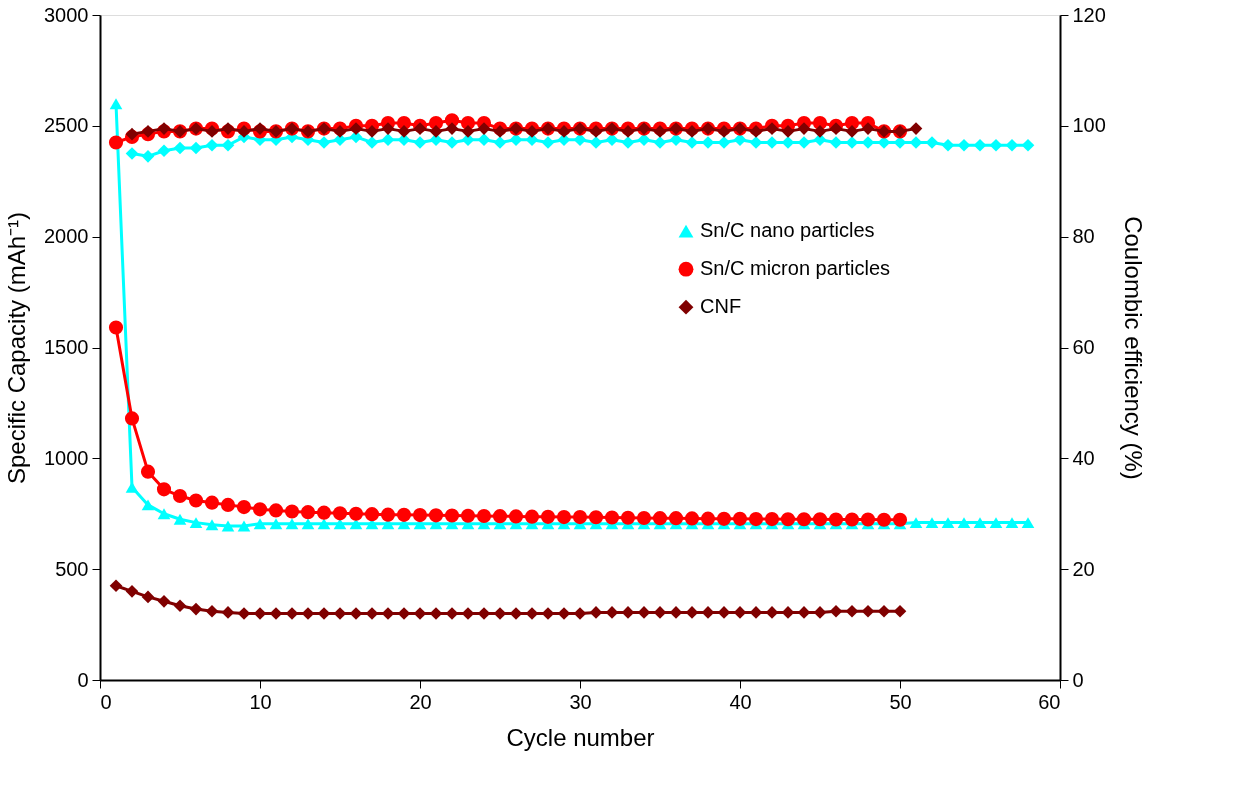  What do you see at coordinates (106, 701) in the screenshot?
I see `x-tick-label: 0` at bounding box center [106, 701].